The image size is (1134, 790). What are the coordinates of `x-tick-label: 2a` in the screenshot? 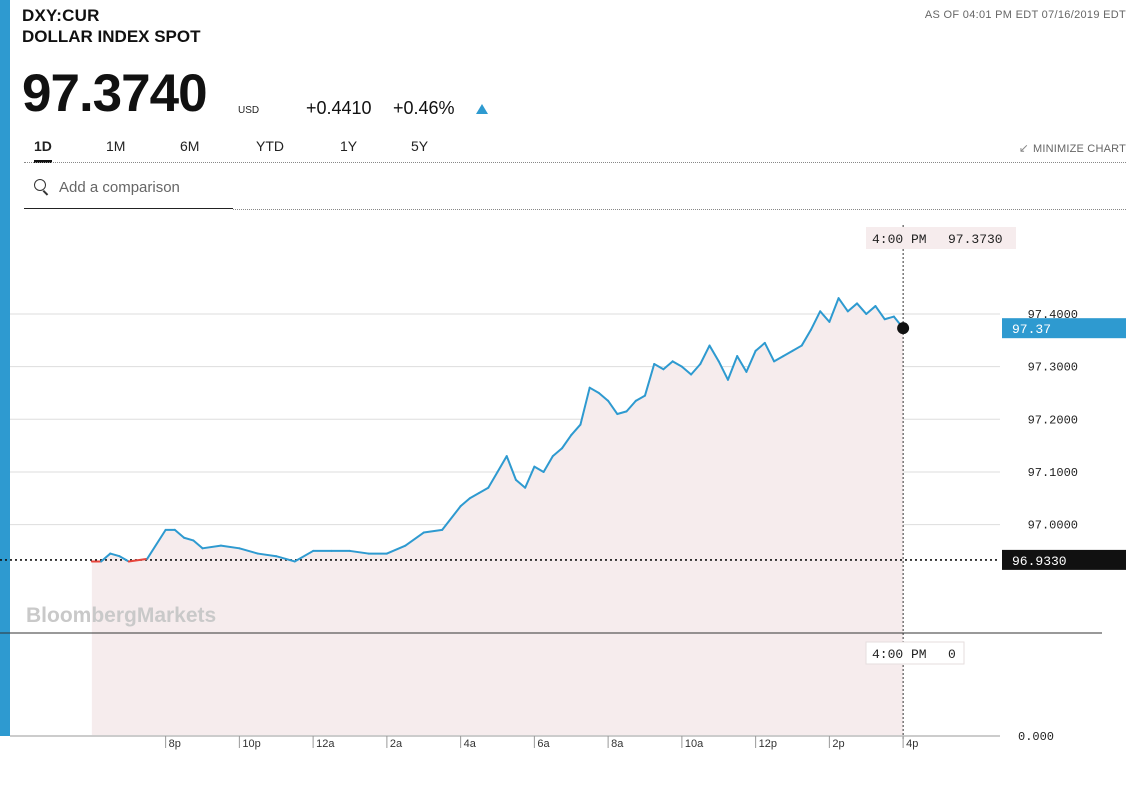 It's located at (396, 744).